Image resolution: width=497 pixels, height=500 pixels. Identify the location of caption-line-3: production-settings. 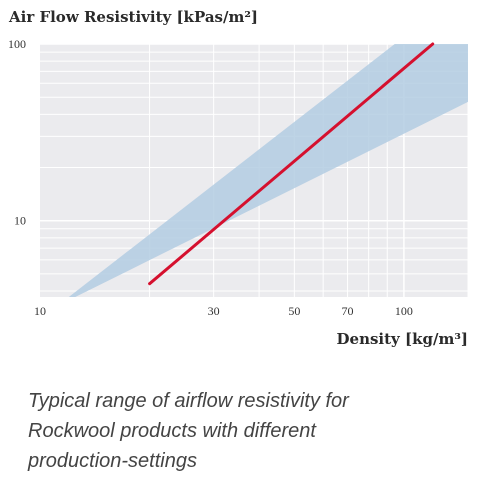
(112, 461).